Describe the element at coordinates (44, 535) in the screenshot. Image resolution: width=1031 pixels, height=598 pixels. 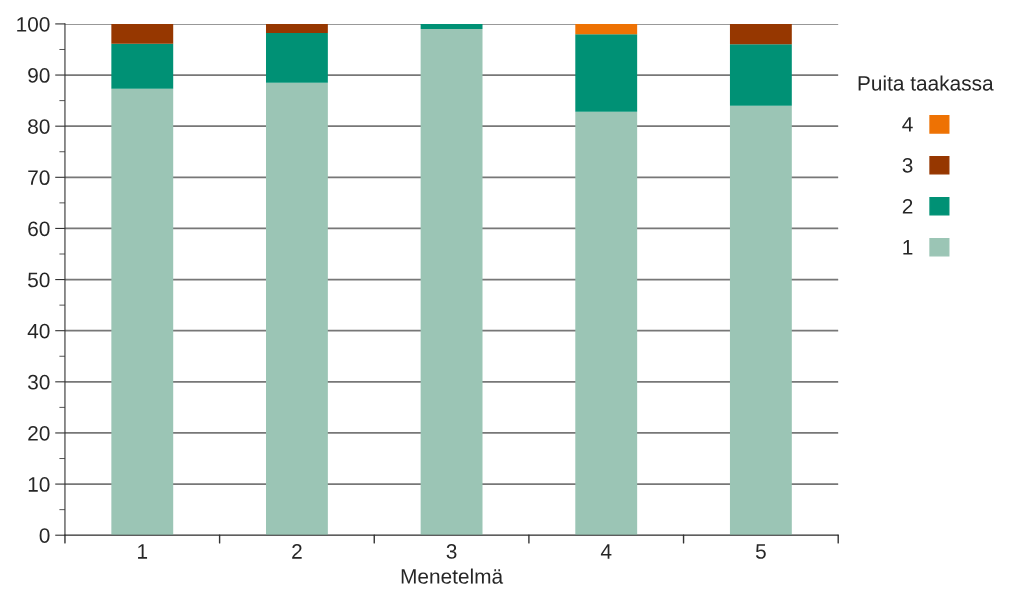
I see `y-tick-label: 0` at that location.